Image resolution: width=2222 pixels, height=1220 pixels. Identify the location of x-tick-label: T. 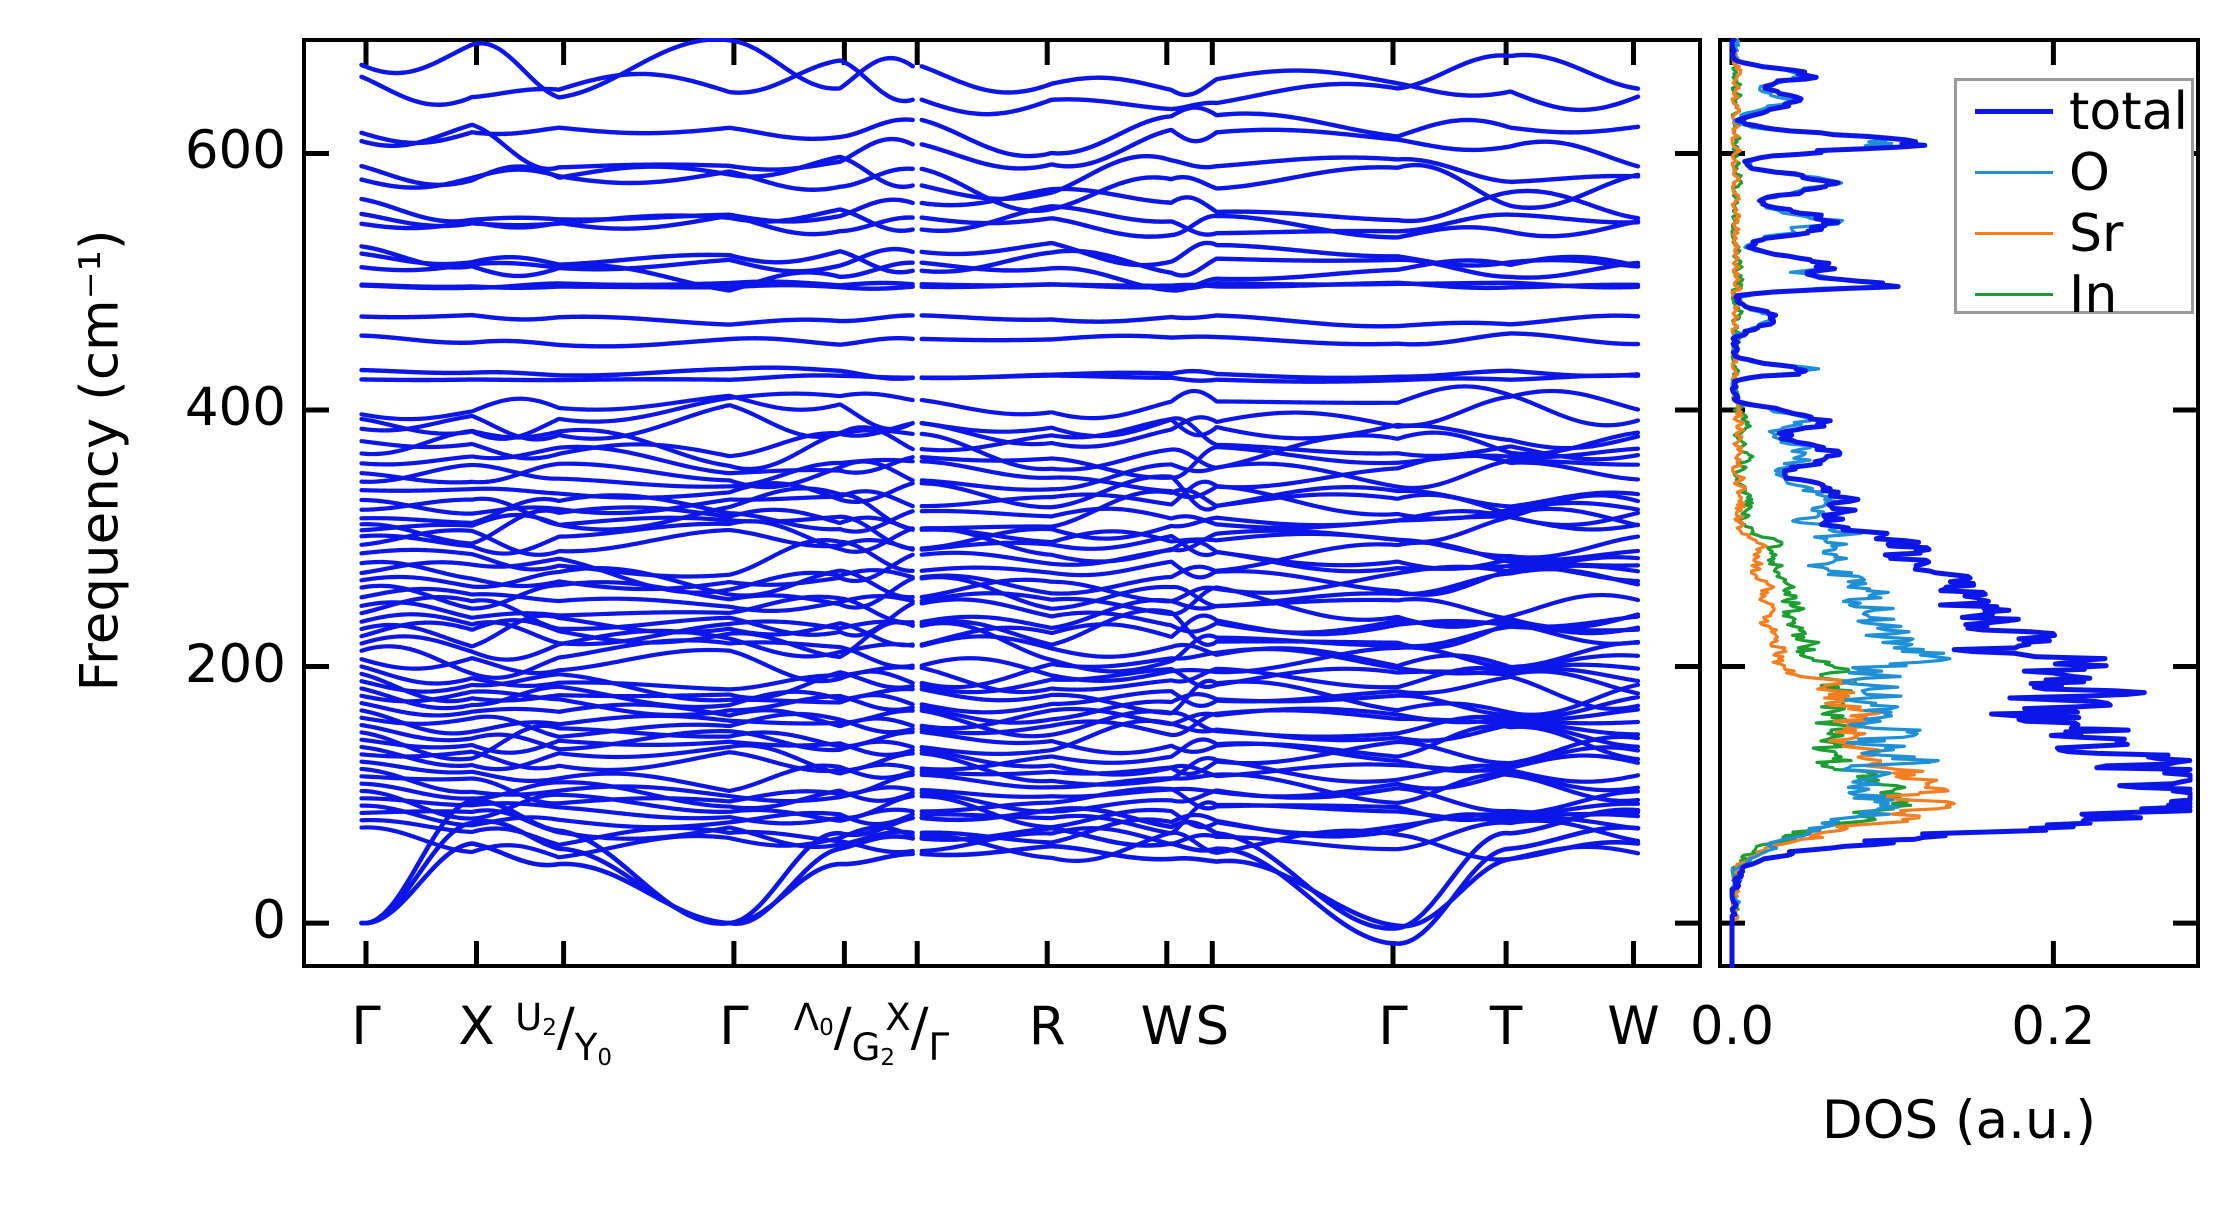
(1506, 1026).